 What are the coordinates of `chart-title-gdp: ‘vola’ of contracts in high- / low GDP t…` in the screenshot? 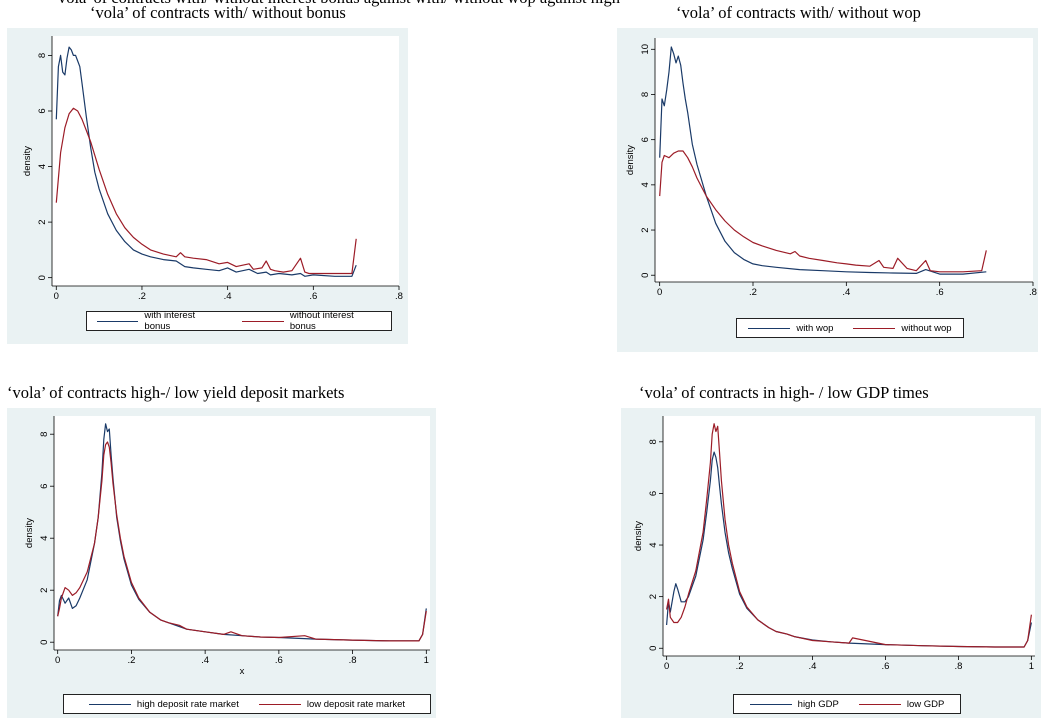 It's located at (784, 392).